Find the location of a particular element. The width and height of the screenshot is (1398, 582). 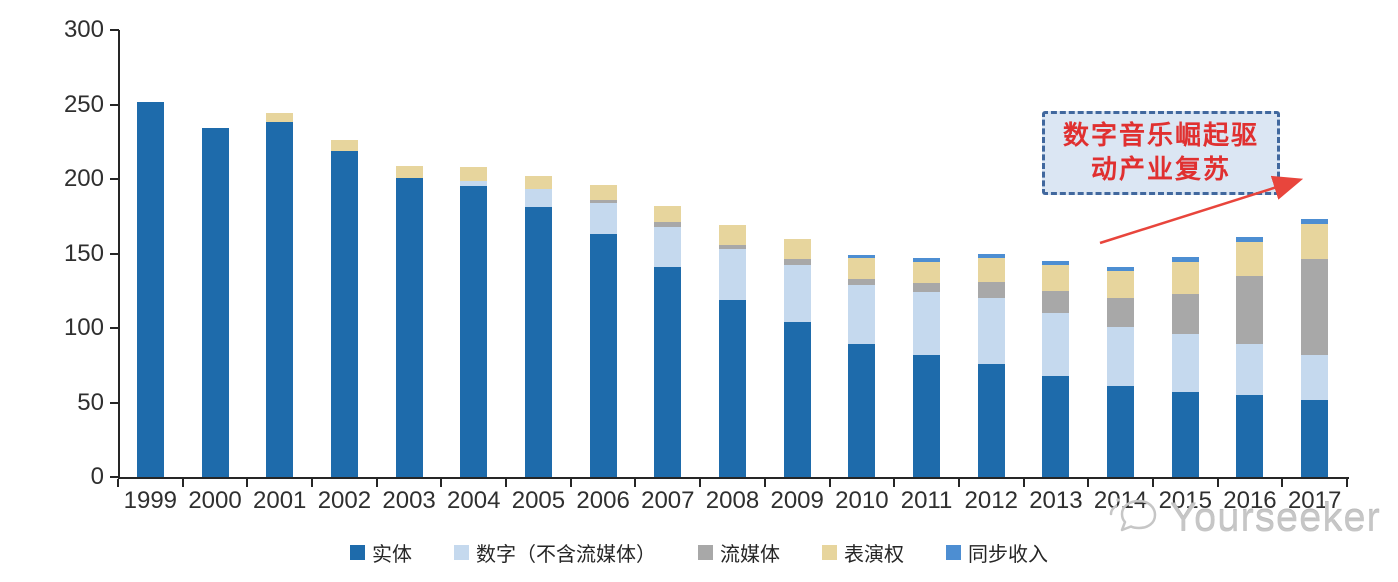

legend: 实体 数字（不含流媒体） 流媒体 表演权 同步收入 is located at coordinates (699, 552).